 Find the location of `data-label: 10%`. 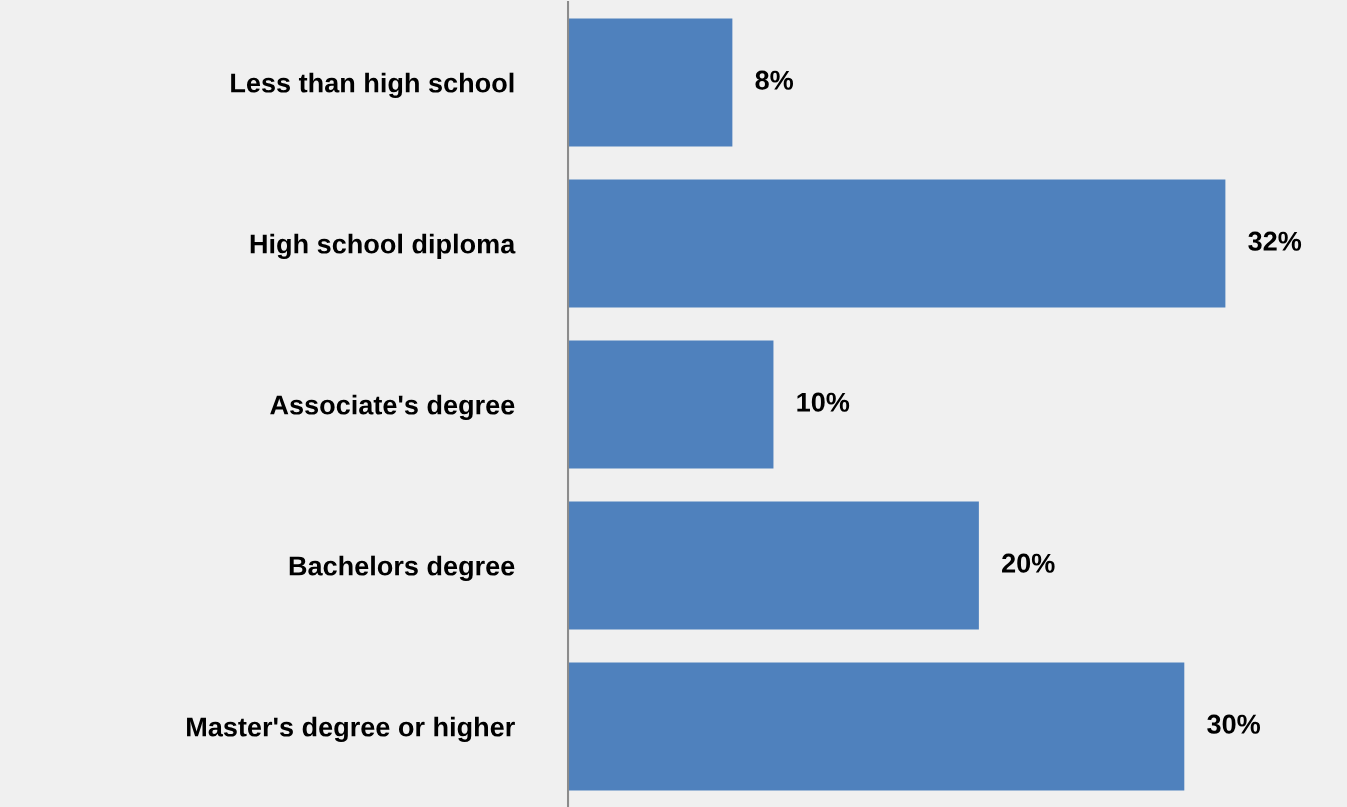

data-label: 10% is located at coordinates (823, 402).